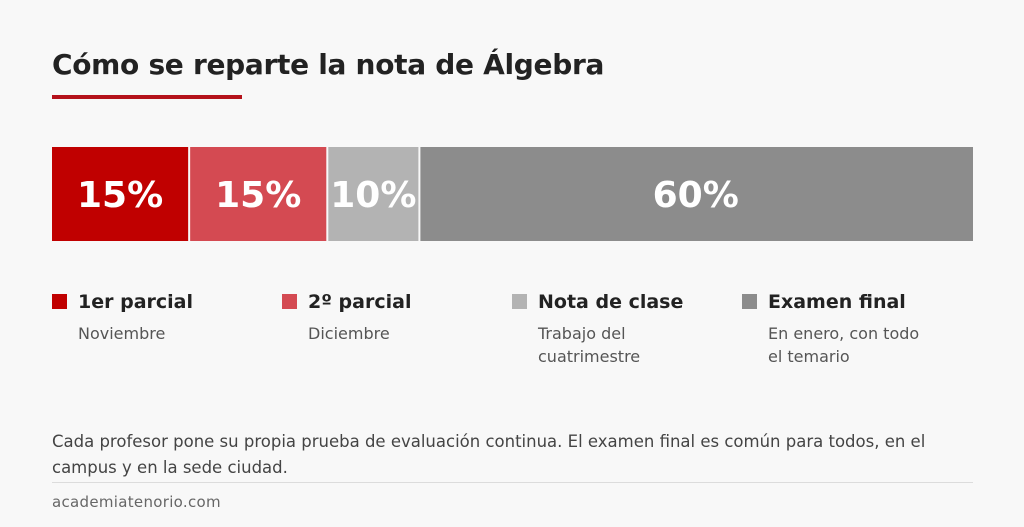 The width and height of the screenshot is (1024, 527). I want to click on bar-value-label: 60%, so click(696, 195).